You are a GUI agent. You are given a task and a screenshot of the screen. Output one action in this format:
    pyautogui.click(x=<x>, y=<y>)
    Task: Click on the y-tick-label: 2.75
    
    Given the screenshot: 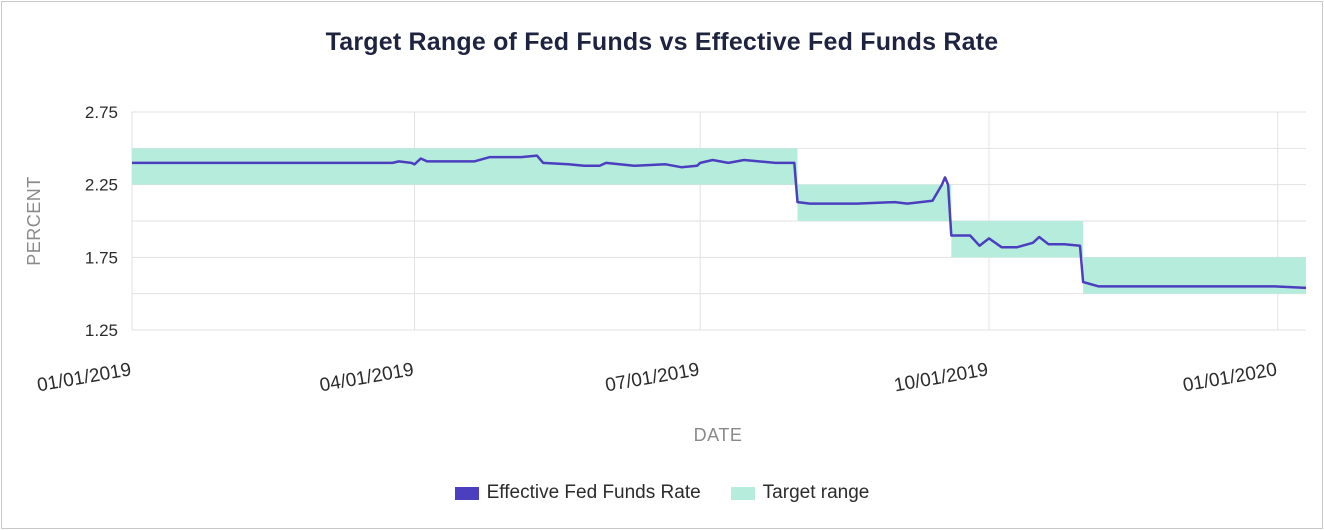 What is the action you would take?
    pyautogui.click(x=101, y=112)
    